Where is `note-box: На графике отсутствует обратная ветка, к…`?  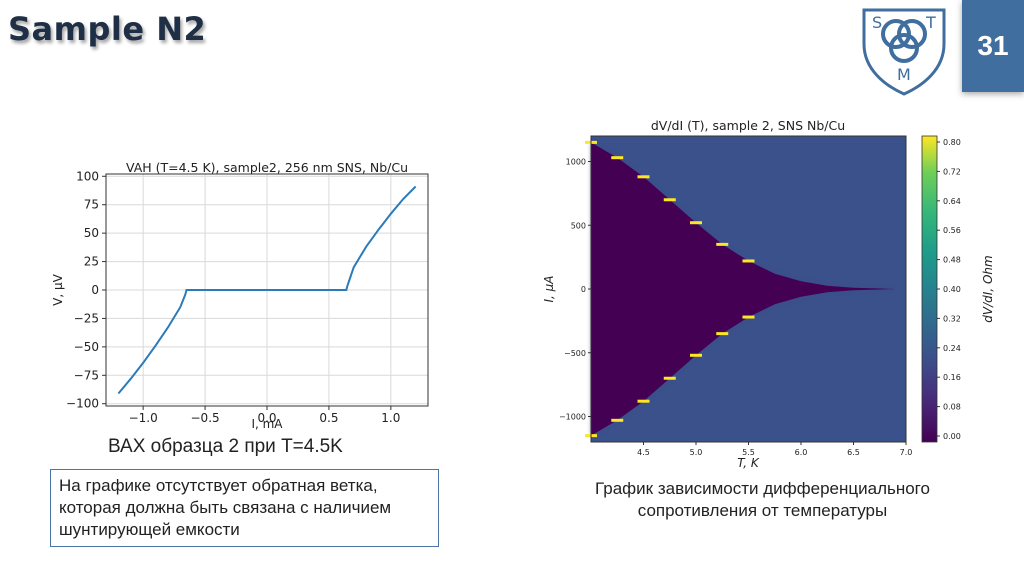 note-box: На графике отсутствует обратная ветка, к… is located at coordinates (244, 508).